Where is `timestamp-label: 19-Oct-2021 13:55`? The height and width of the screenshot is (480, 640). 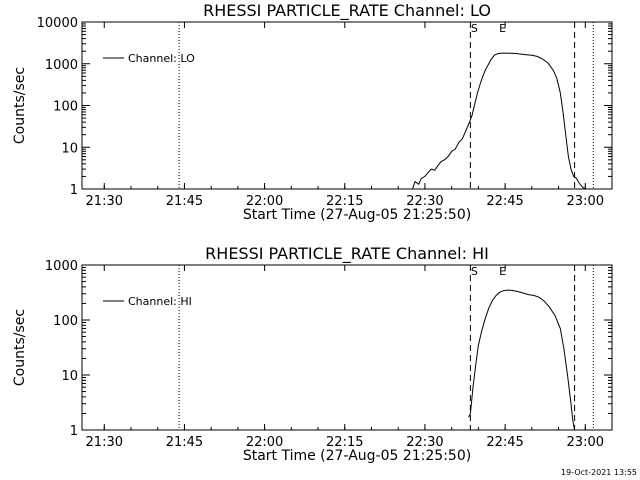 timestamp-label: 19-Oct-2021 13:55 is located at coordinates (599, 472).